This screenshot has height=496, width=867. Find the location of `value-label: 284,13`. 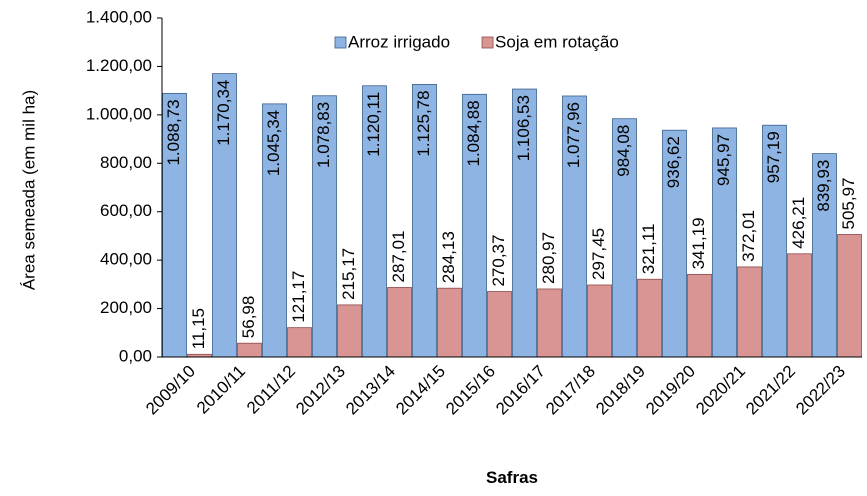

value-label: 284,13 is located at coordinates (448, 257).